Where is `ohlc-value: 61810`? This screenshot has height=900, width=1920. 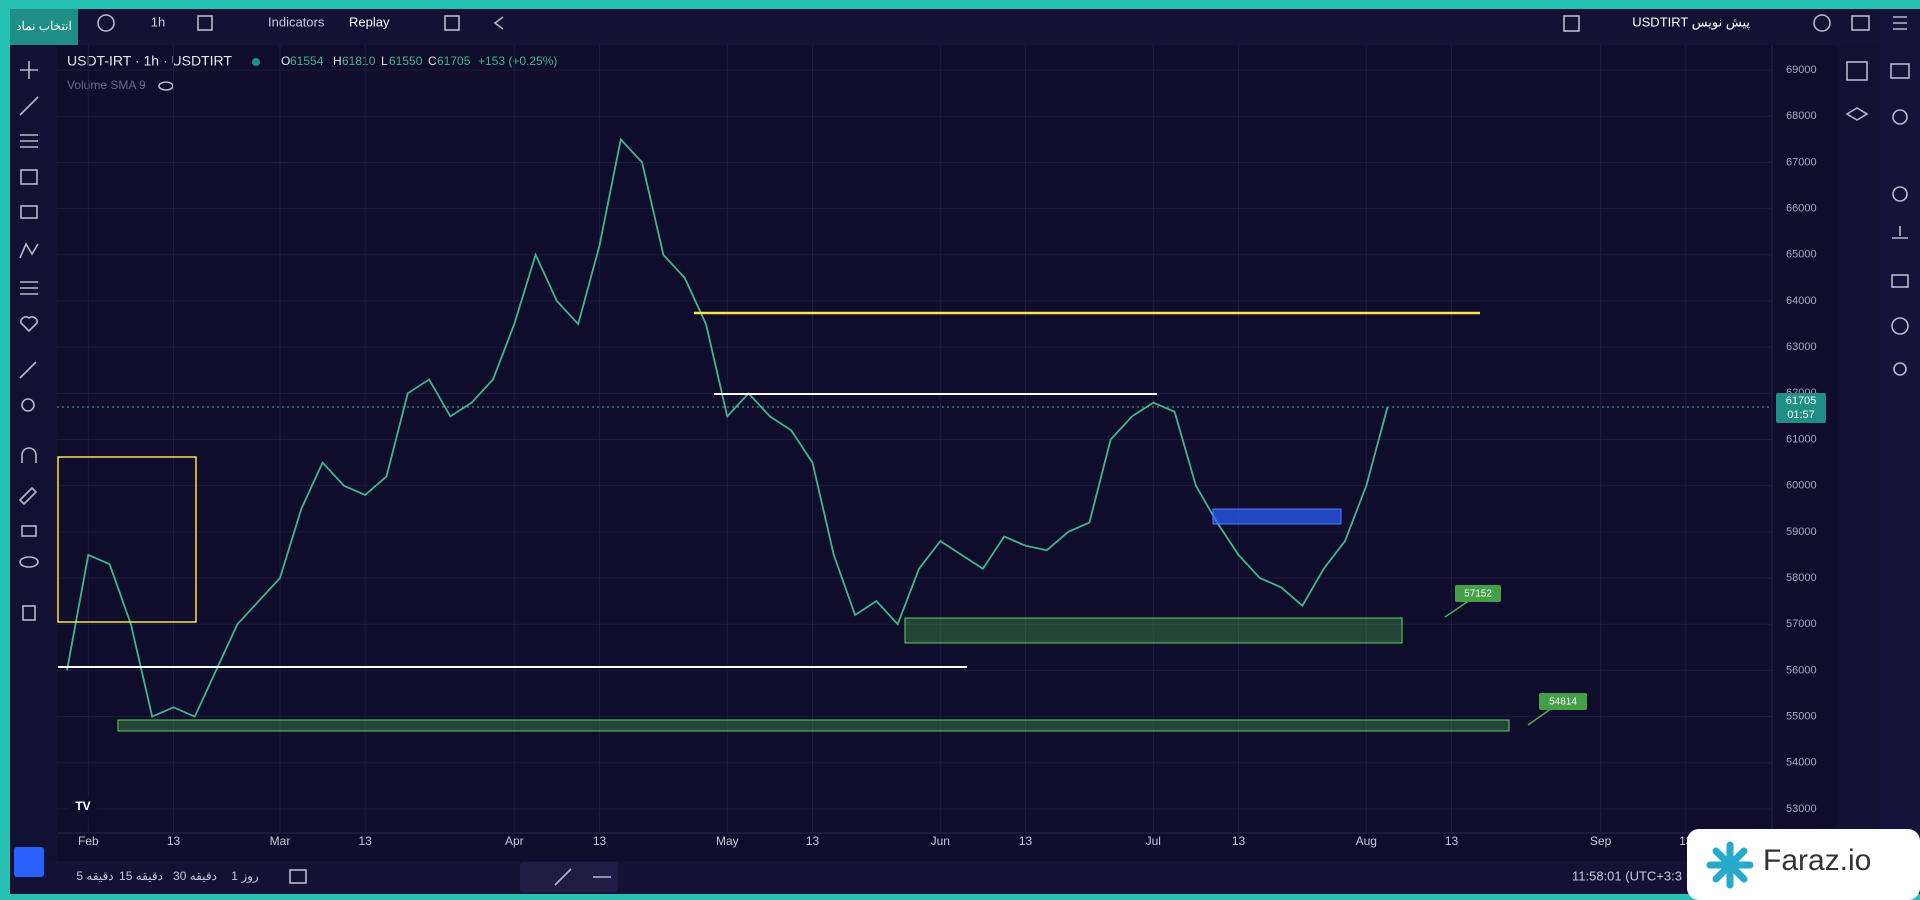 ohlc-value: 61810 is located at coordinates (359, 61).